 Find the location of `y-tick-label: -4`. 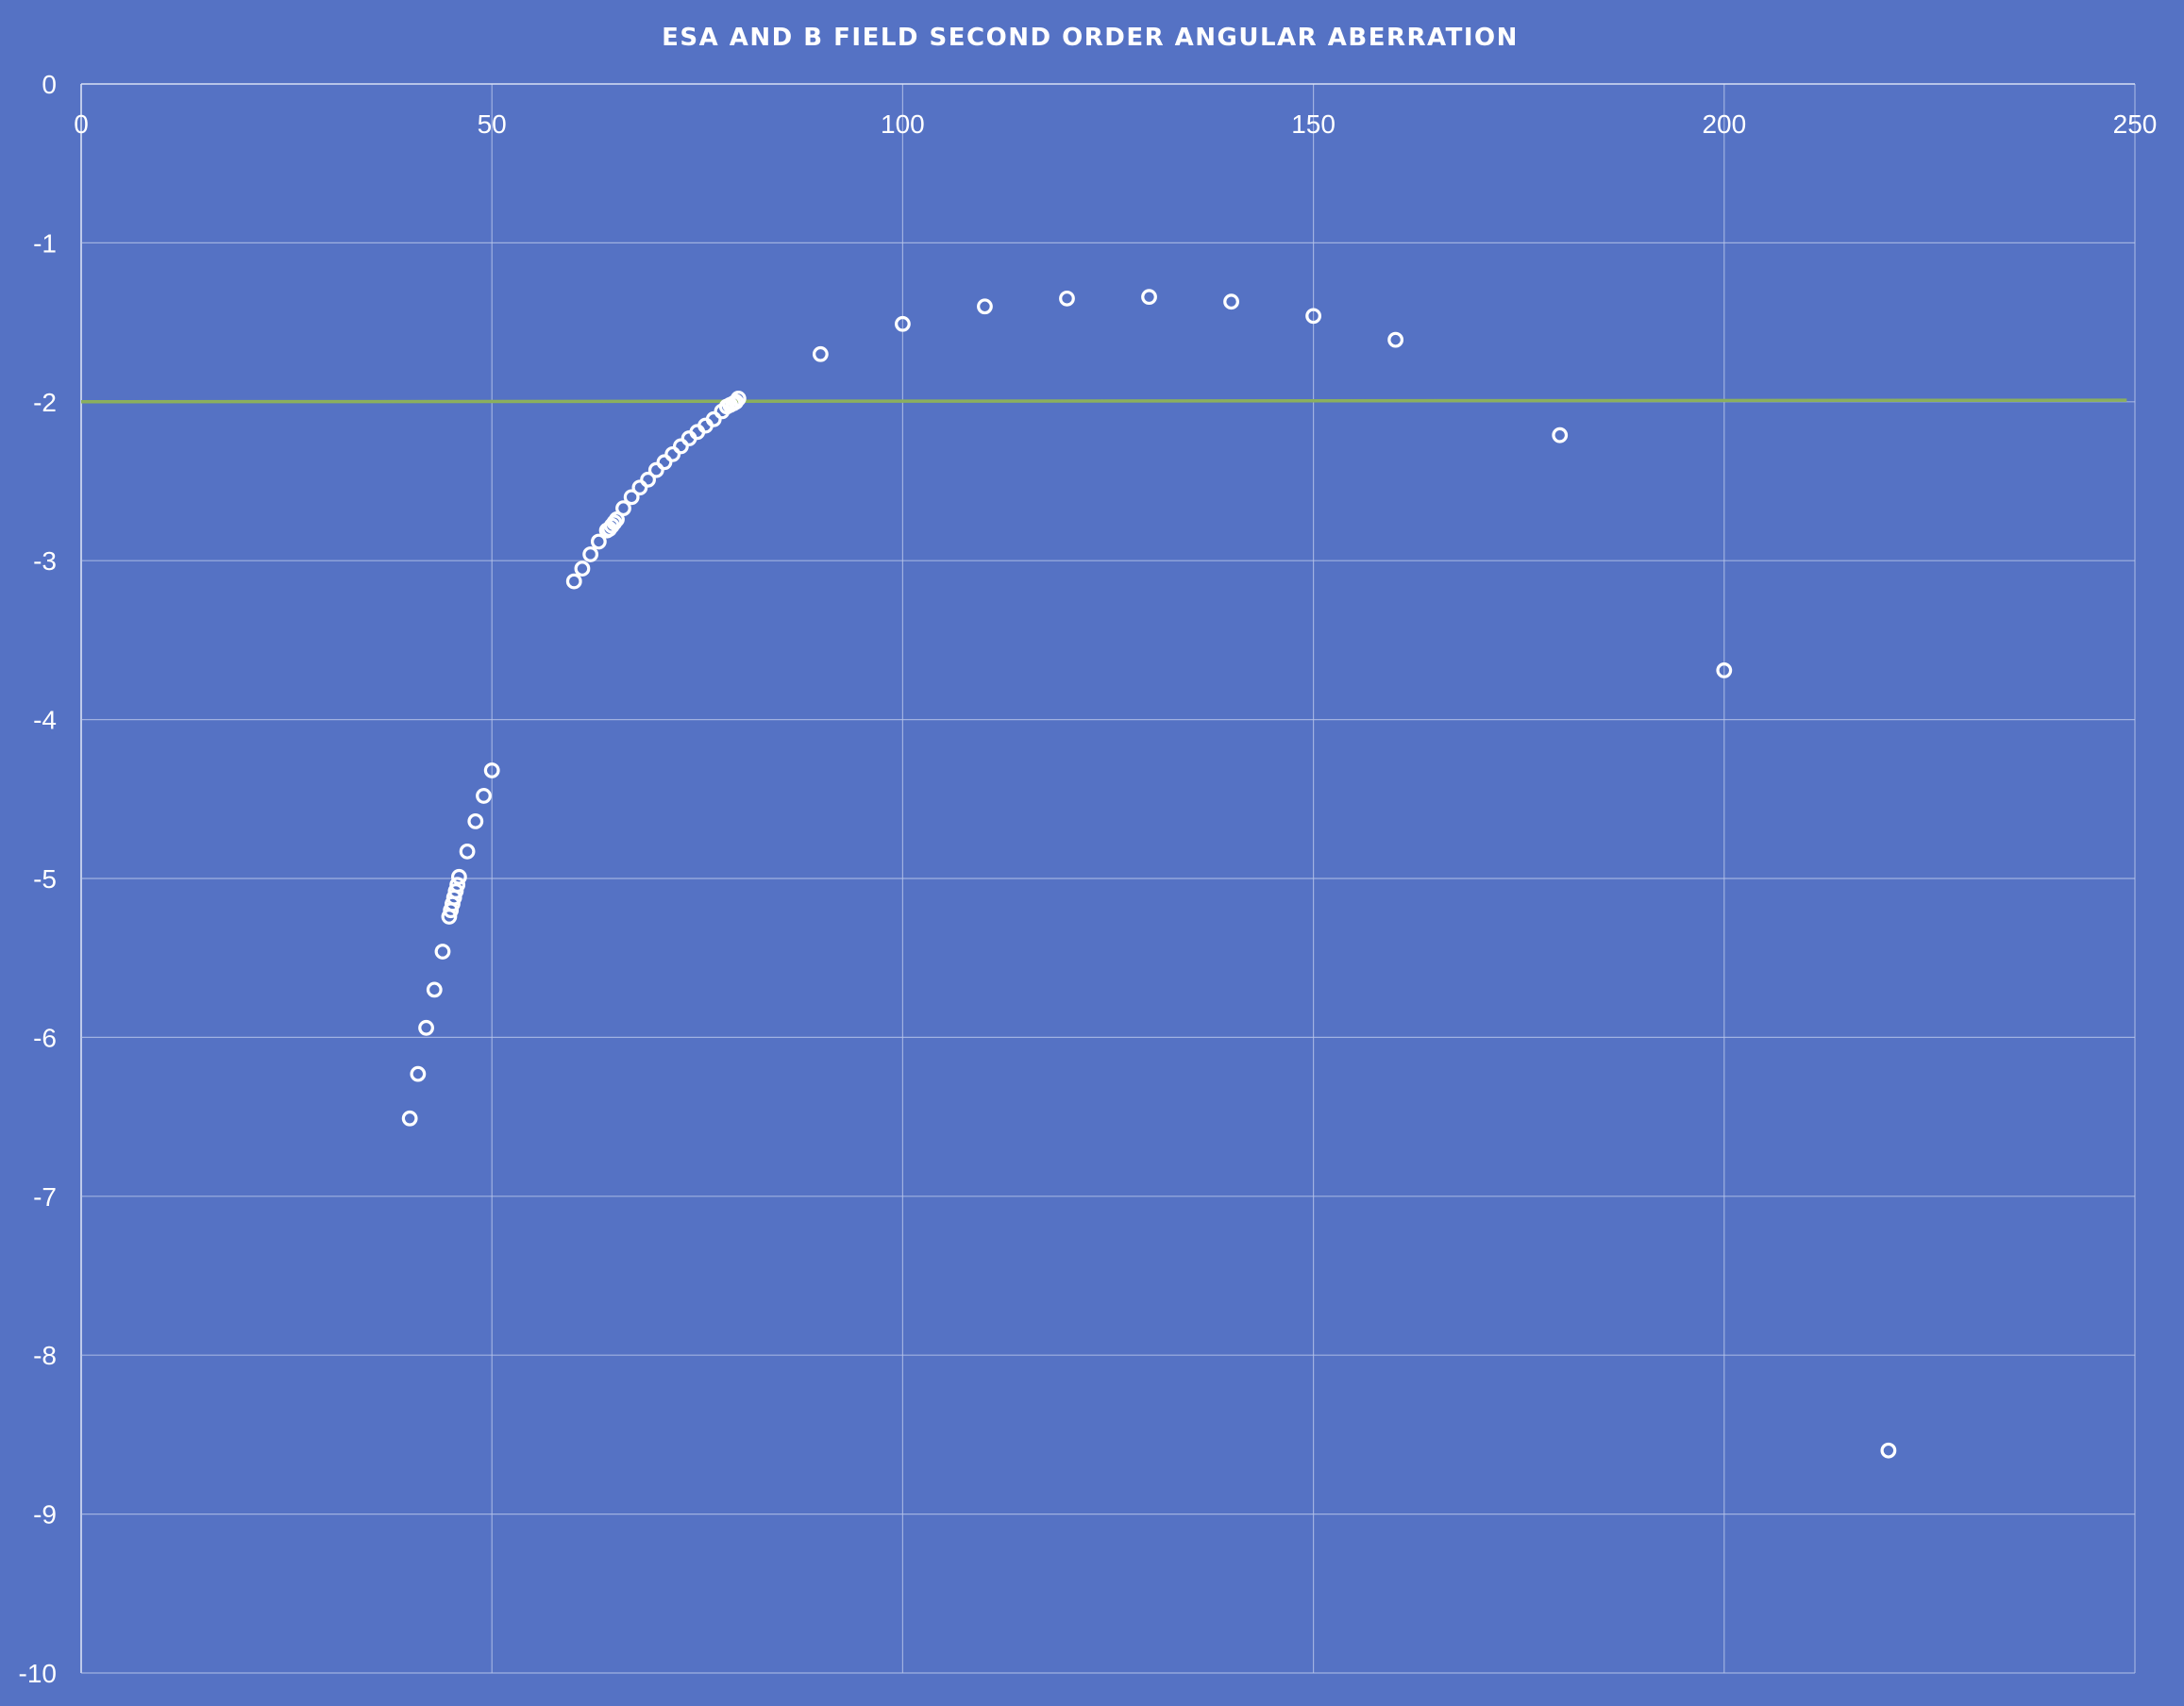

y-tick-label: -4 is located at coordinates (45, 720).